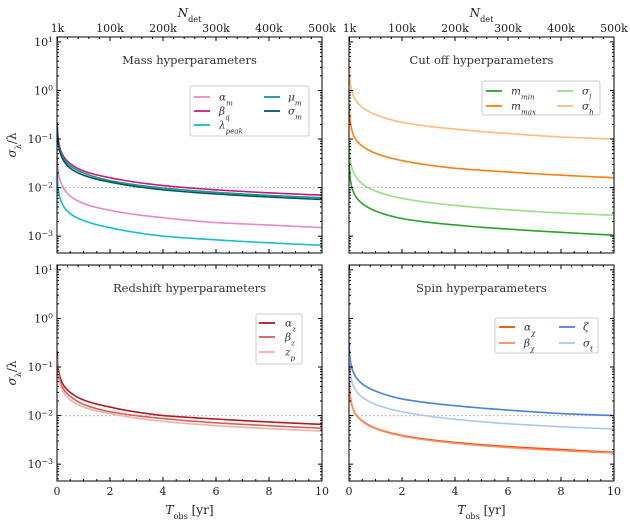 The width and height of the screenshot is (630, 527). I want to click on legend-label: βχ, so click(529, 346).